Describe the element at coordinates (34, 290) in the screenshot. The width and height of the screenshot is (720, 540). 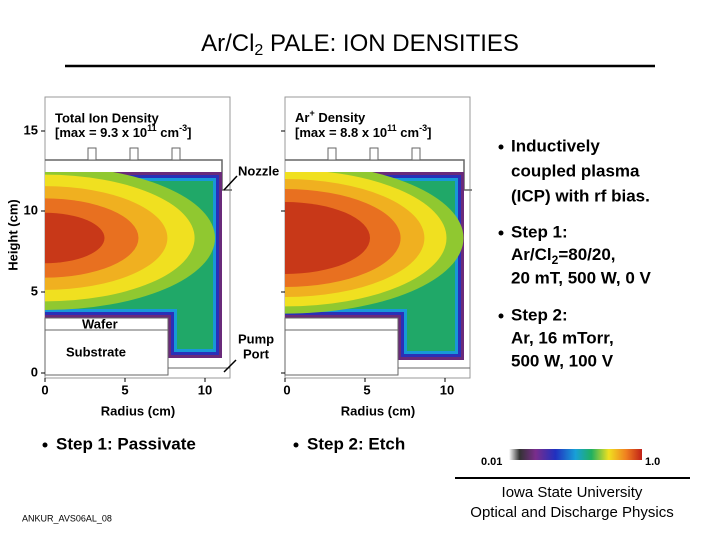
I see `y-tick-label: 5` at that location.